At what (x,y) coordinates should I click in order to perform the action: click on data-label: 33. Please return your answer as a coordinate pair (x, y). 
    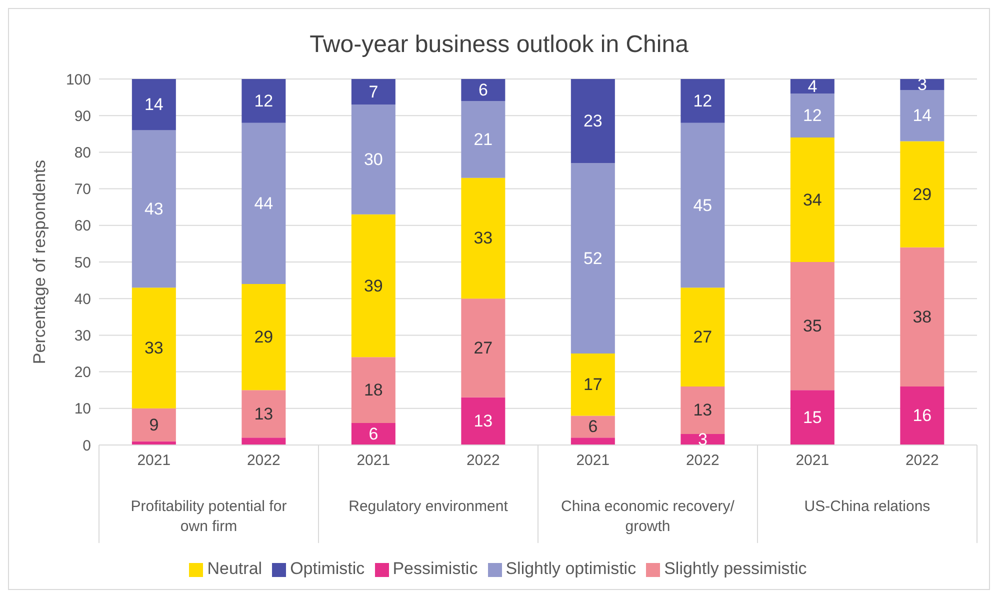
    Looking at the image, I should click on (483, 238).